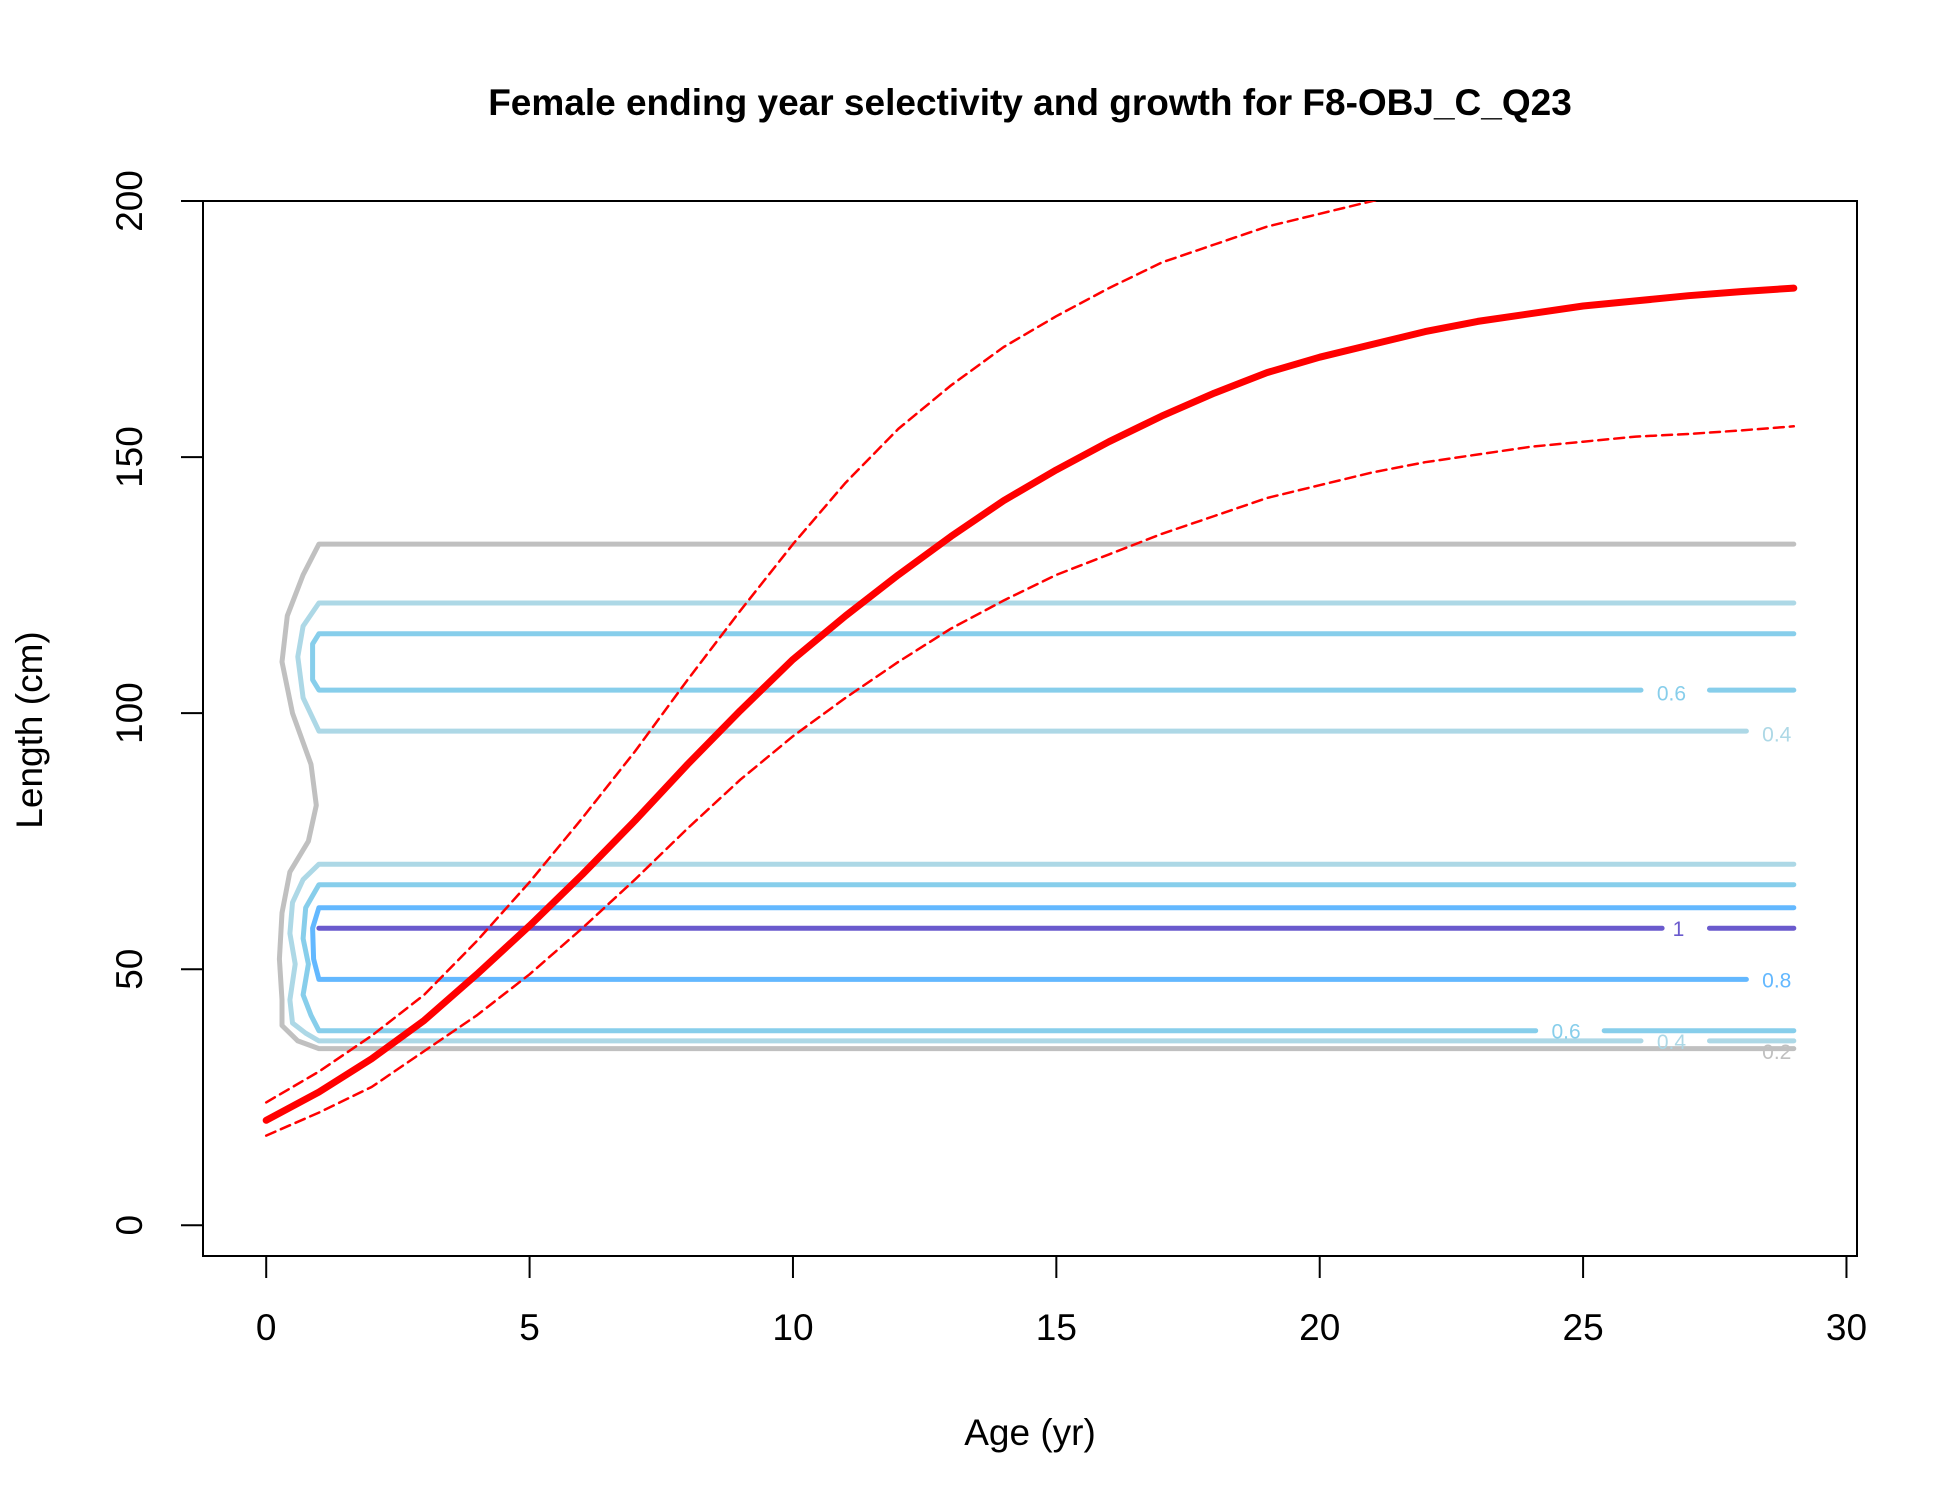 The width and height of the screenshot is (1950, 1500). Describe the element at coordinates (1056, 1327) in the screenshot. I see `x-tick-label: 15` at that location.